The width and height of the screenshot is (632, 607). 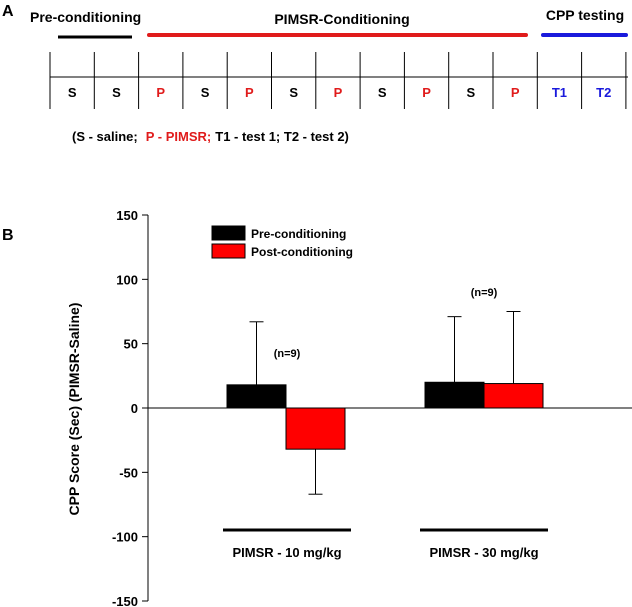 I want to click on legend-label: Pre-conditioning, so click(x=298, y=234).